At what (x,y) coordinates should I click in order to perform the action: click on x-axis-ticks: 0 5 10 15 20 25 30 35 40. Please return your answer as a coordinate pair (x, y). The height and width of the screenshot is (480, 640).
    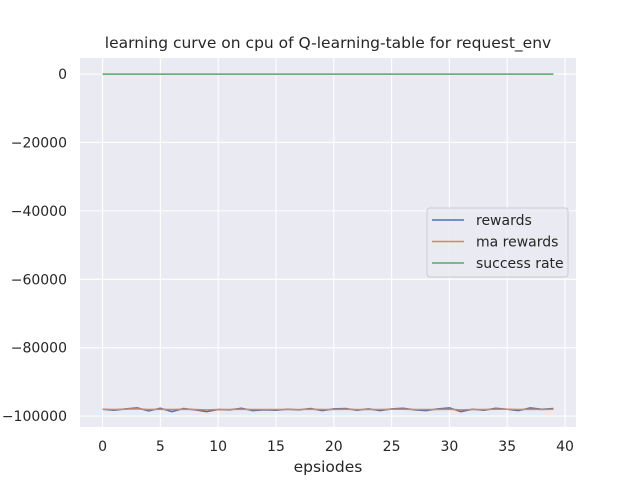
    Looking at the image, I should click on (336, 447).